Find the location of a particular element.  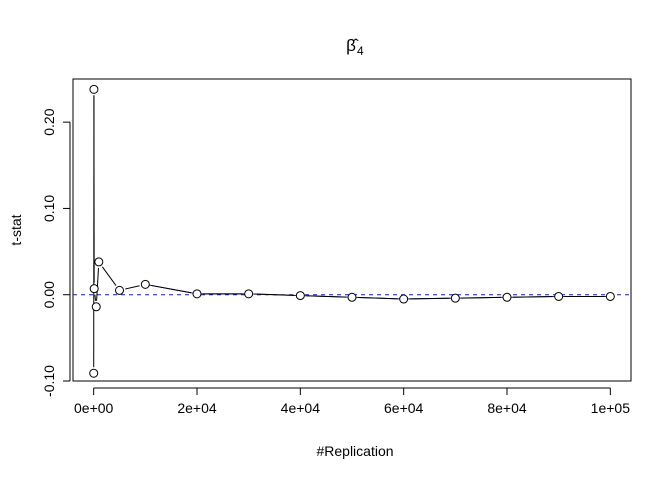

x-tick-label: 6e+04 is located at coordinates (404, 408).